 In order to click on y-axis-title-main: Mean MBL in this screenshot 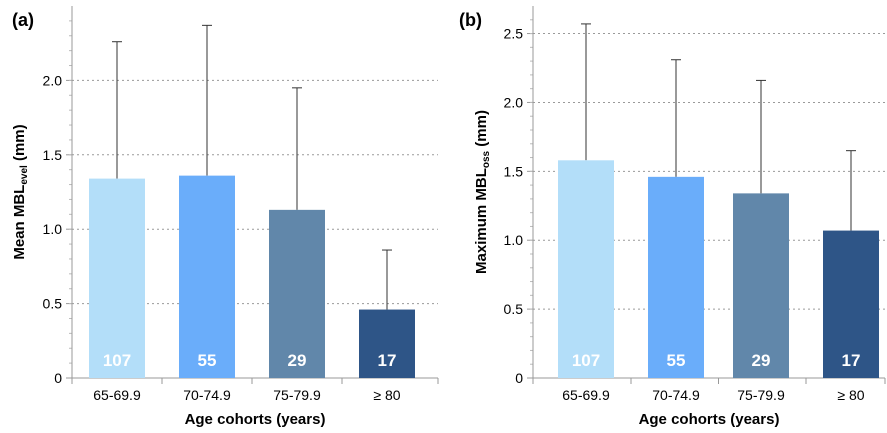, I will do `click(19, 222)`.